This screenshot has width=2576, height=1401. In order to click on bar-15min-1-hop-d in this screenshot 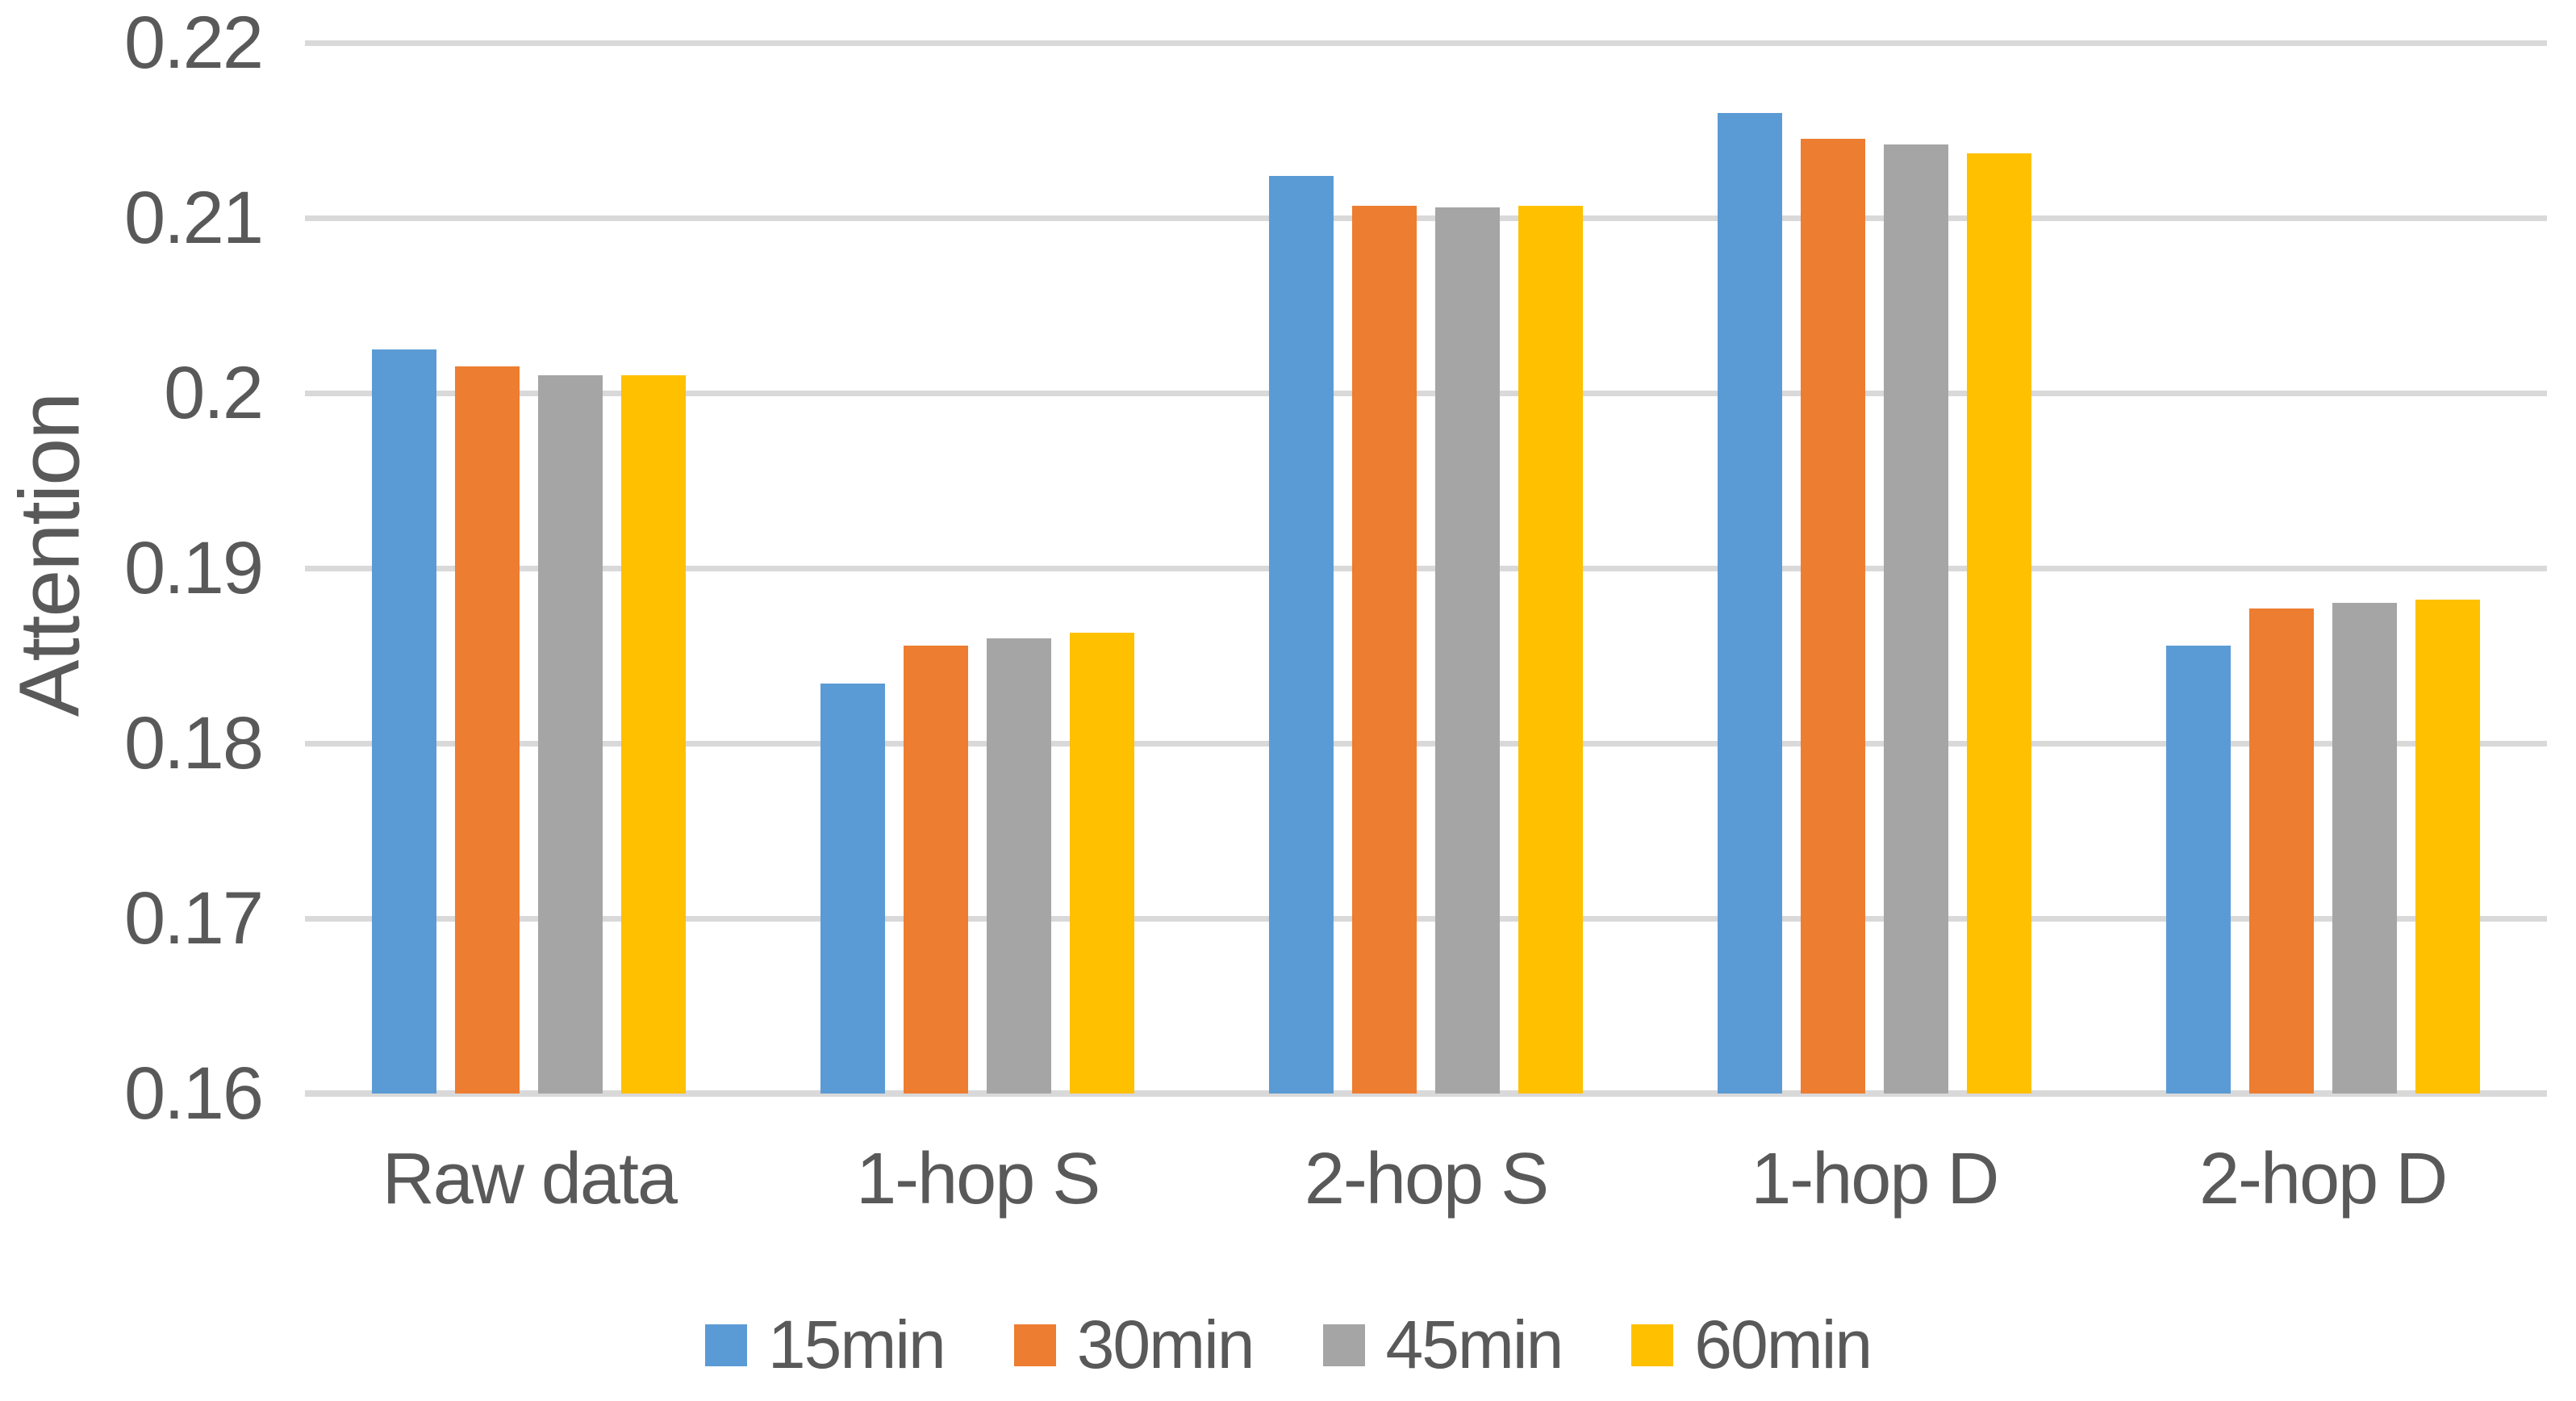, I will do `click(1749, 603)`.